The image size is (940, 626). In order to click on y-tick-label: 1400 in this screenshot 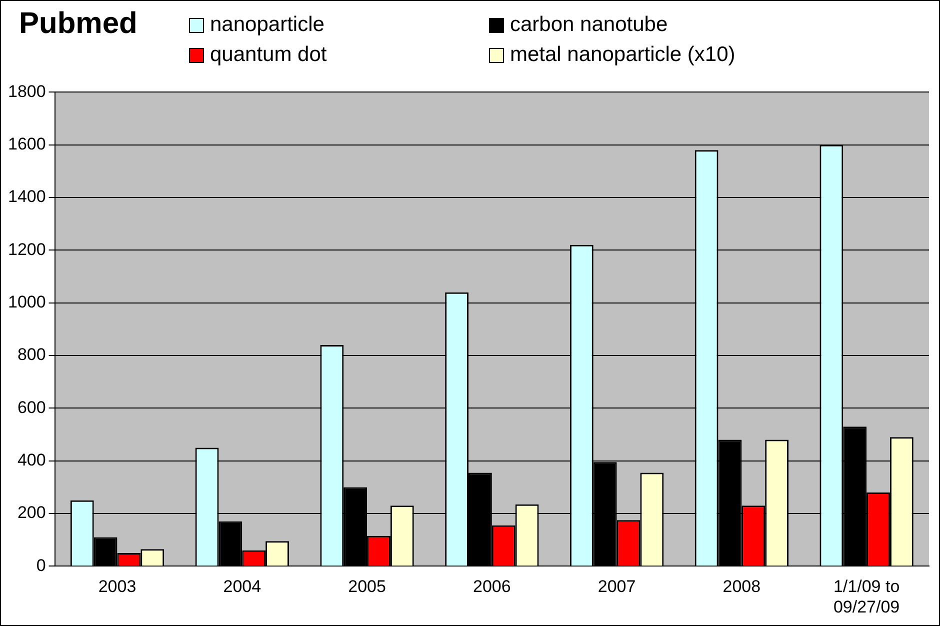, I will do `click(27, 196)`.